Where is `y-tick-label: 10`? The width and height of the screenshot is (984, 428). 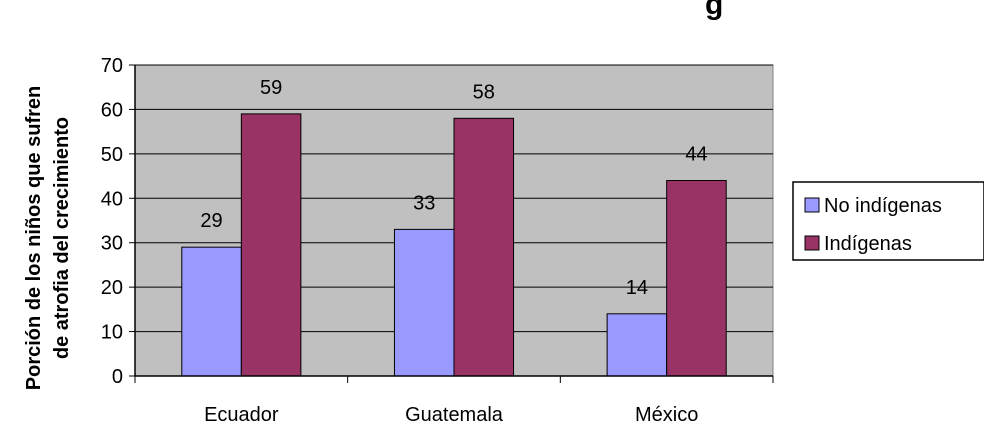 y-tick-label: 10 is located at coordinates (112, 333).